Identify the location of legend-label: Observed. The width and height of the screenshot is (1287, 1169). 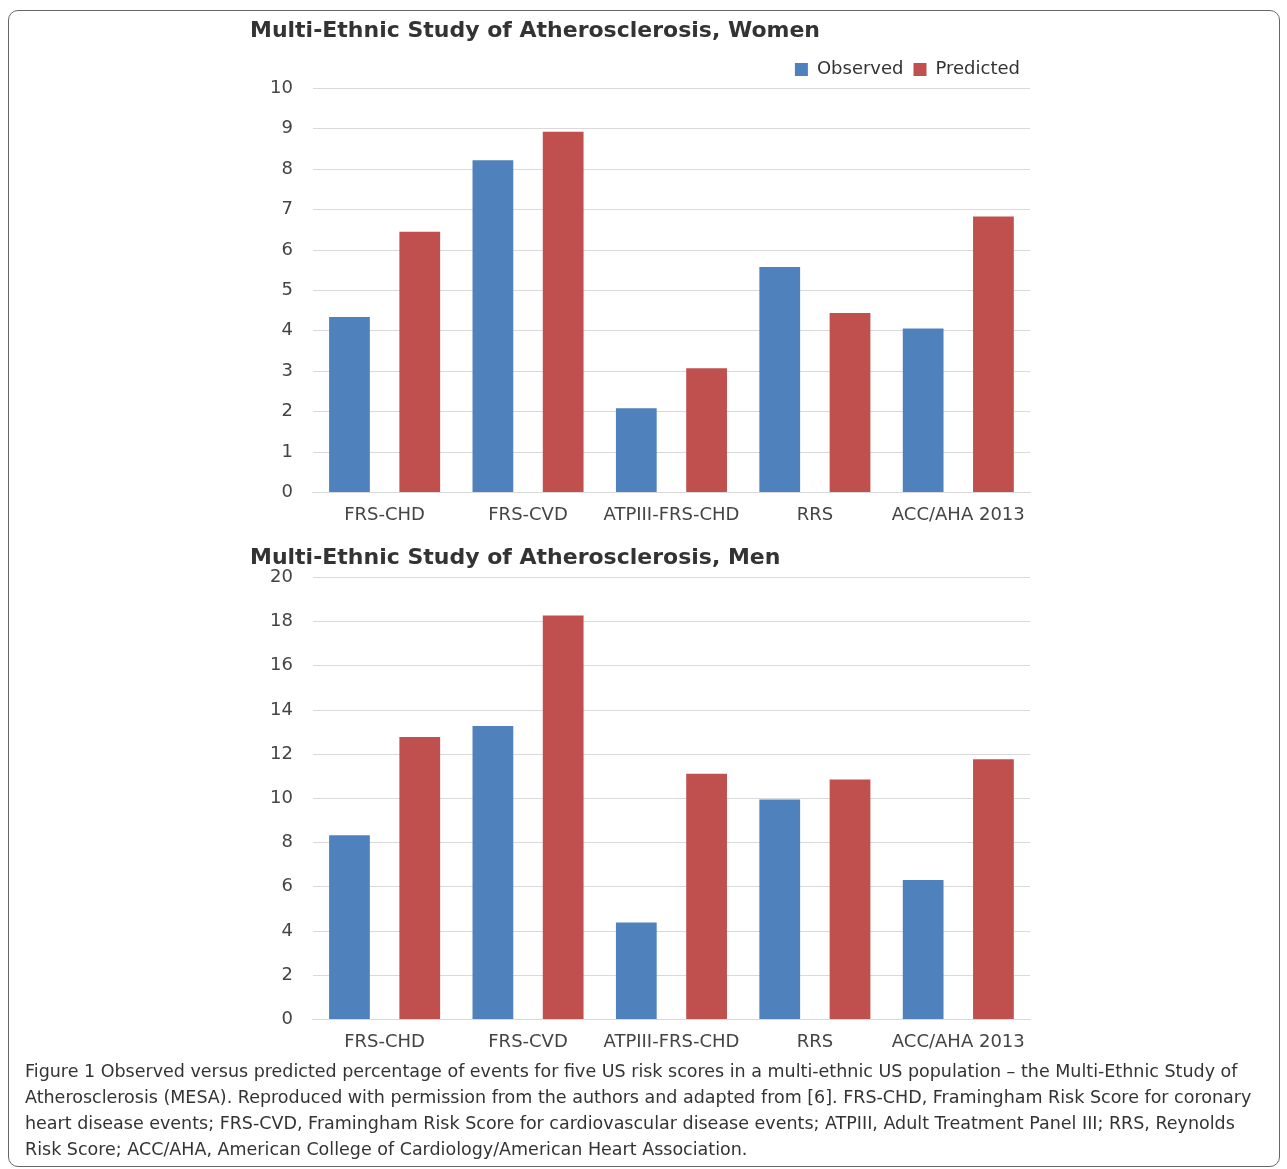
(860, 68).